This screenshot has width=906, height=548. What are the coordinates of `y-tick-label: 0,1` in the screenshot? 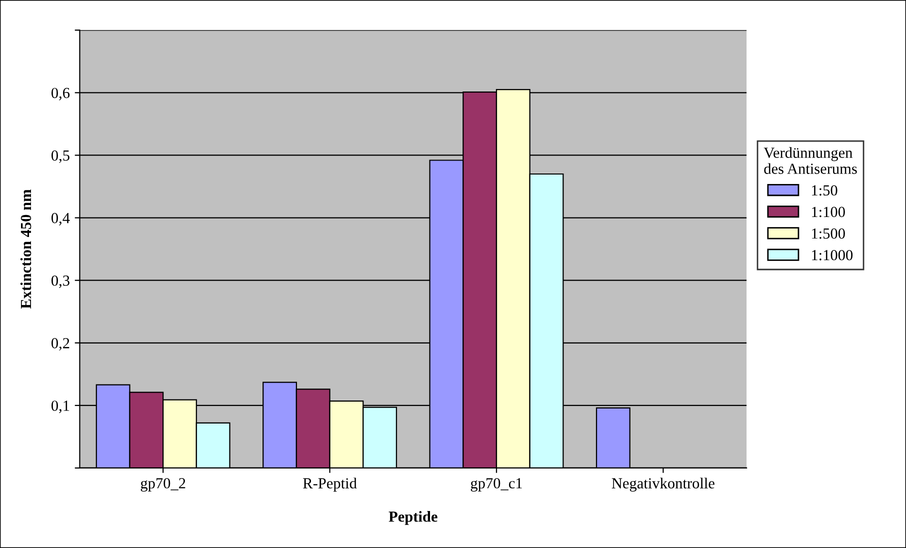 It's located at (60, 407).